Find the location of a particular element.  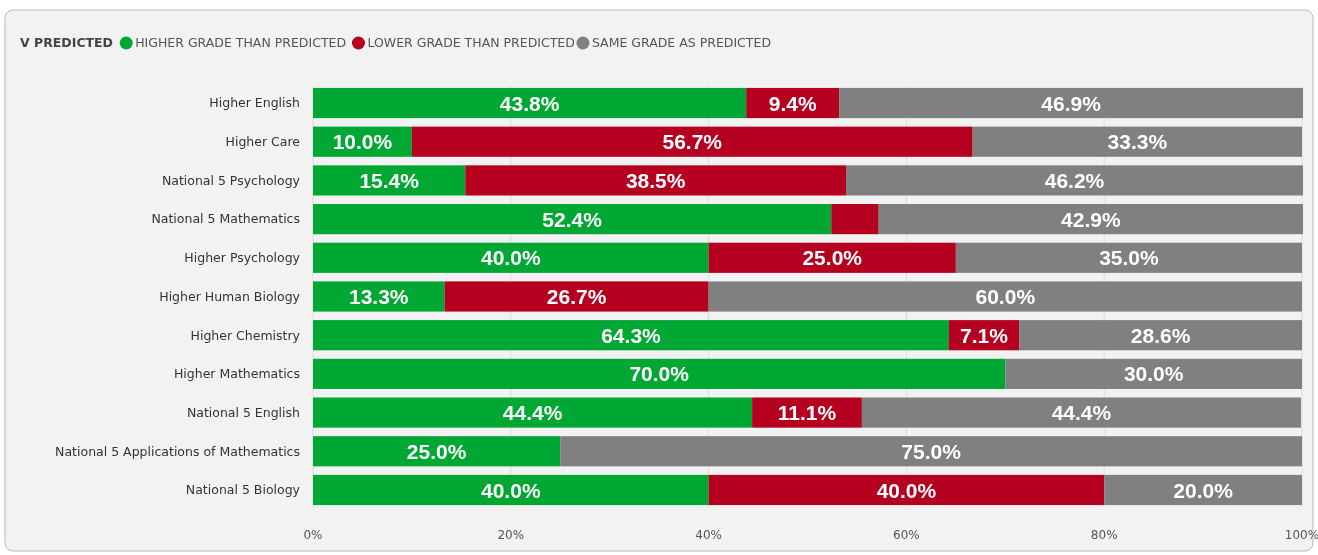

data-label: 13.3% is located at coordinates (379, 297).